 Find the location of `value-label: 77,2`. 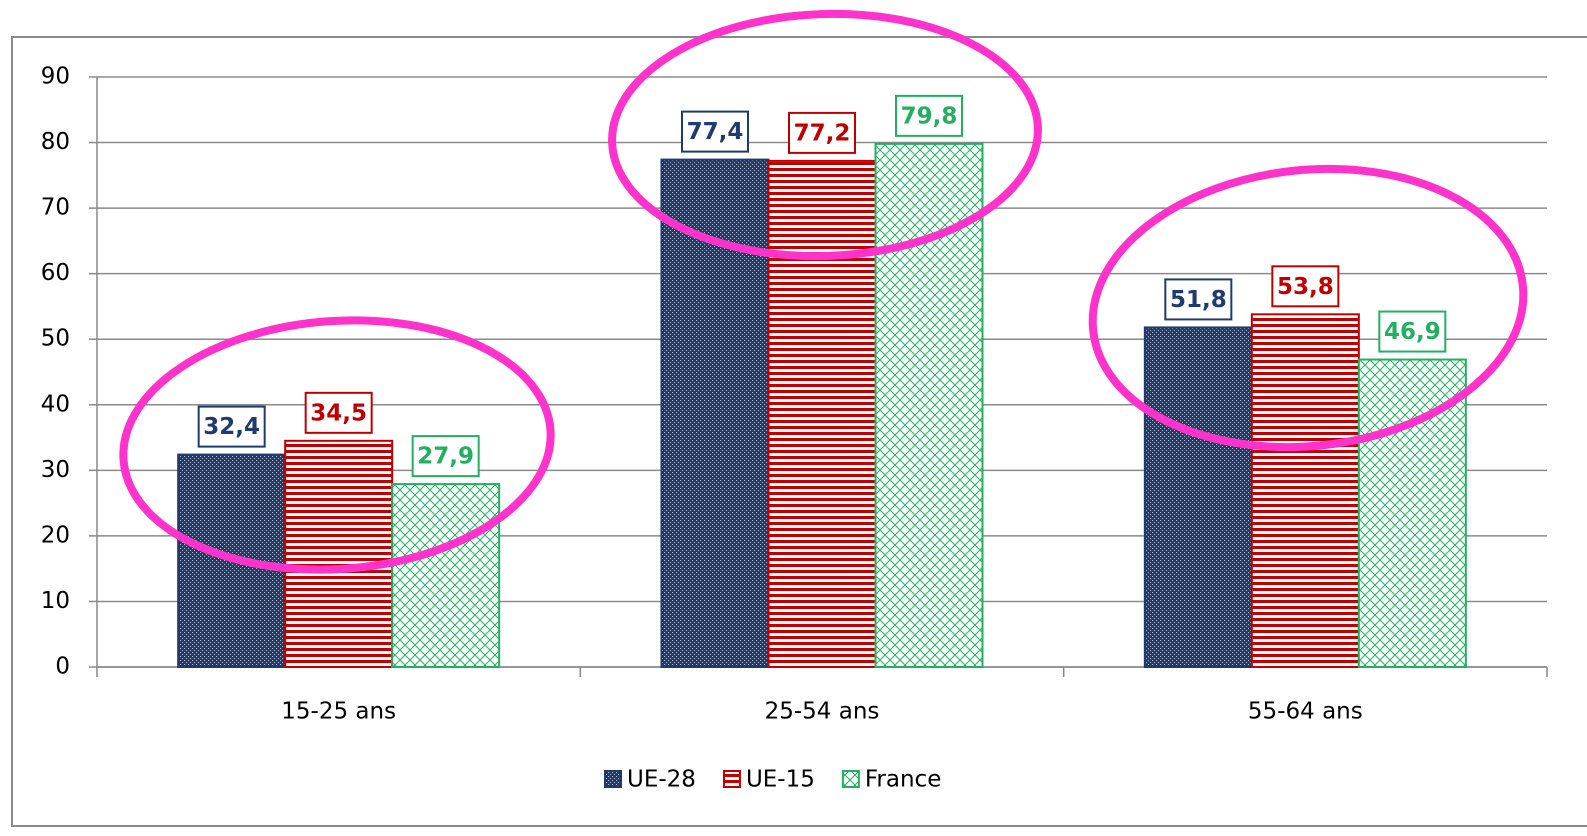

value-label: 77,2 is located at coordinates (822, 133).